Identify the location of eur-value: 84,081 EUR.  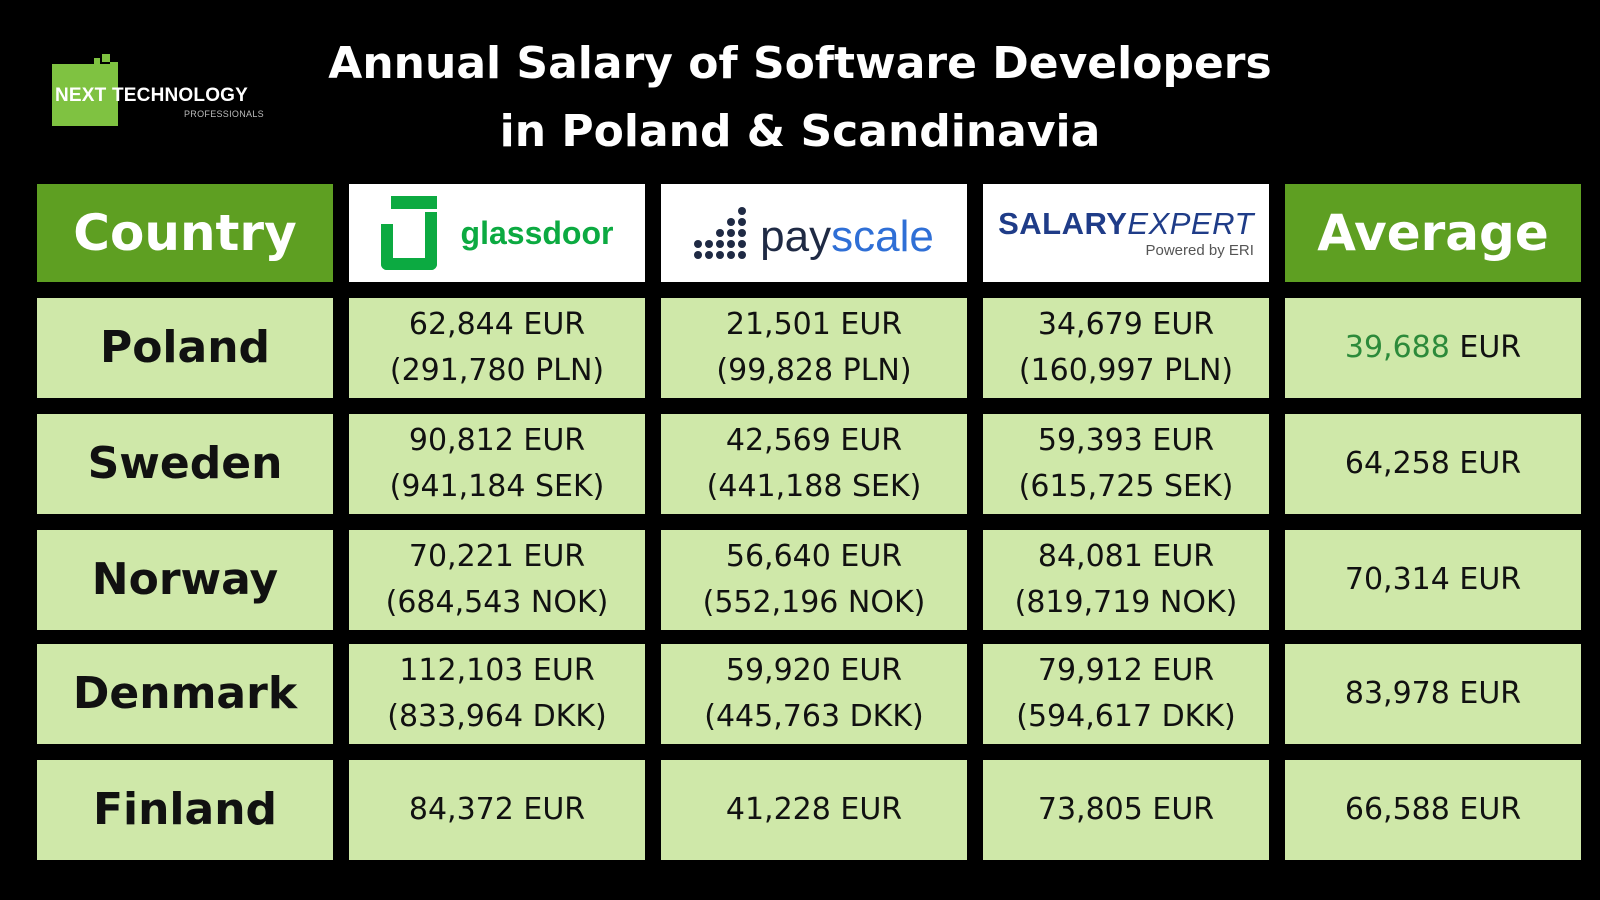
(1126, 556).